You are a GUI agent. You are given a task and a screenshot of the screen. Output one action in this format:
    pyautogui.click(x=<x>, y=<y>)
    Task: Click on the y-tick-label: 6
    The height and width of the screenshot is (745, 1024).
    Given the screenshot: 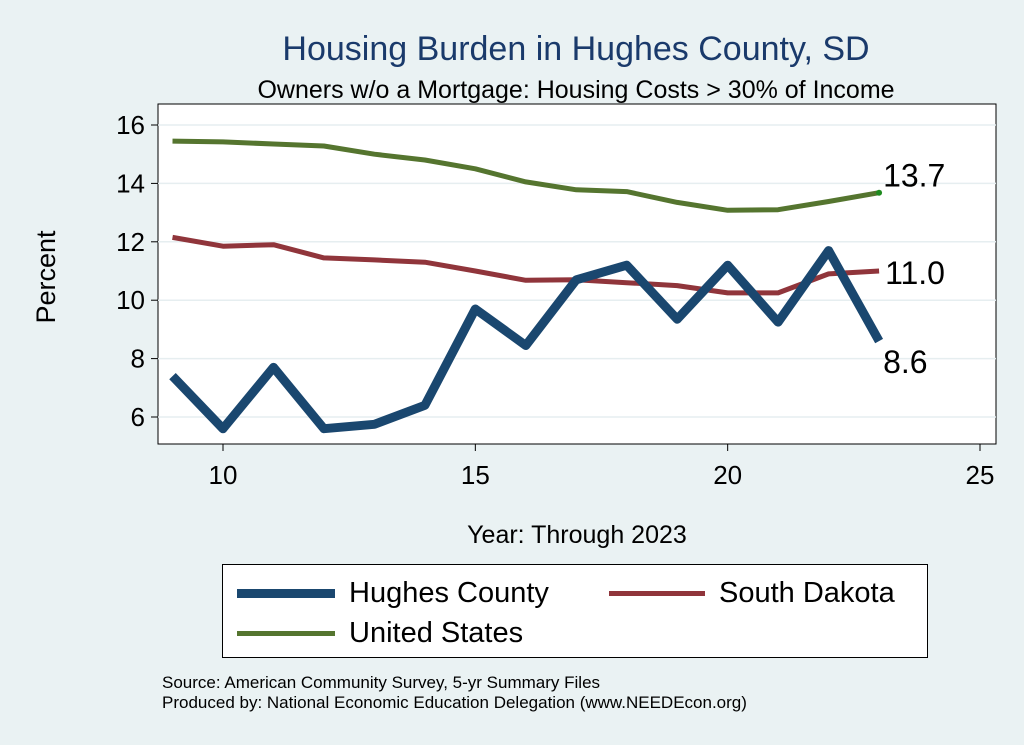 What is the action you would take?
    pyautogui.click(x=138, y=417)
    